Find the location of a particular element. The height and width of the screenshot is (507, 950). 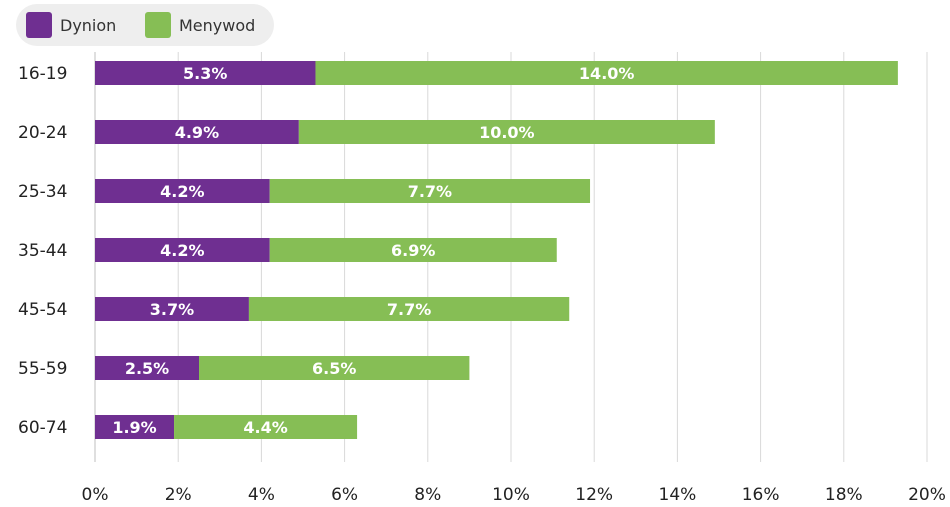

legend-swatch-dynion is located at coordinates (39, 25).